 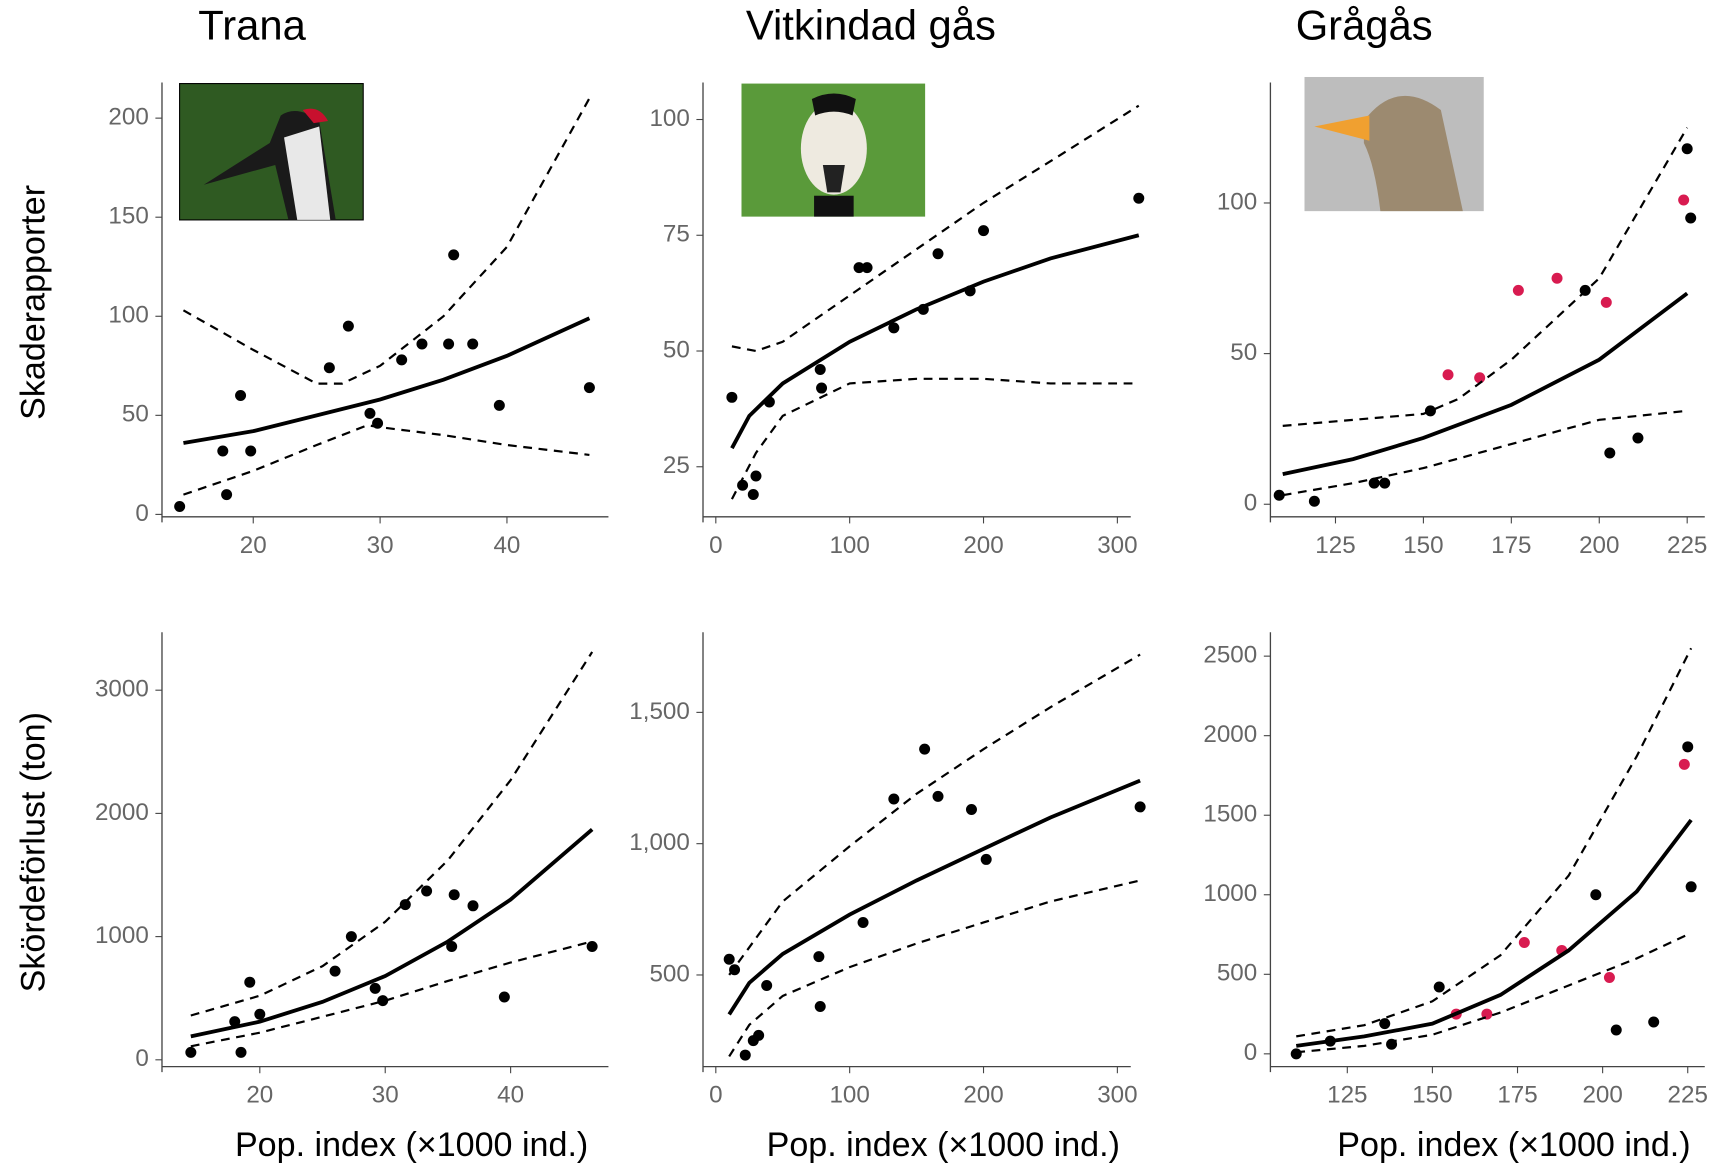 What do you see at coordinates (128, 117) in the screenshot?
I see `y-tick-label: 200` at bounding box center [128, 117].